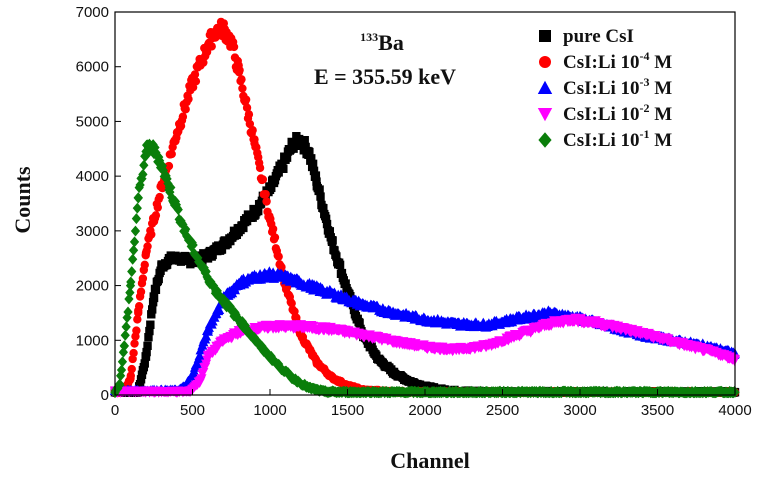 The image size is (761, 477). Describe the element at coordinates (424, 410) in the screenshot. I see `x-tick-label: 2000` at that location.